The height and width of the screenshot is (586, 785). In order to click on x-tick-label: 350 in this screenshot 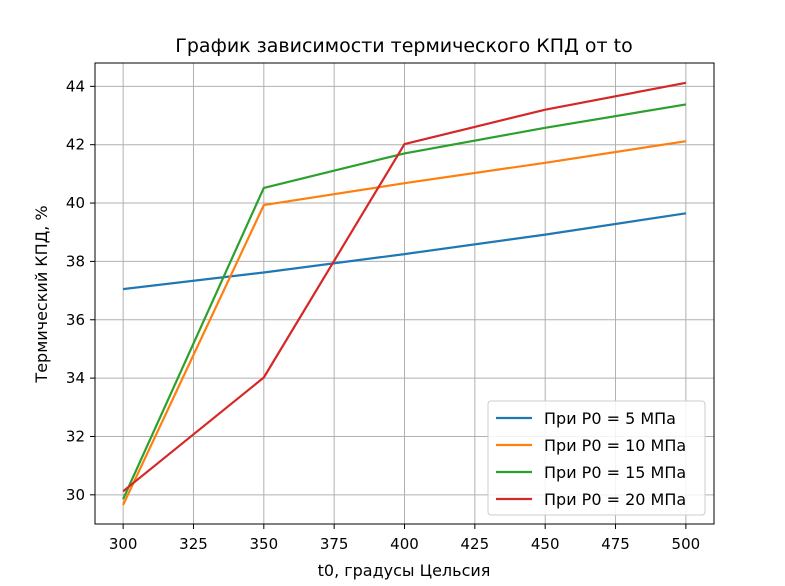, I will do `click(263, 544)`.